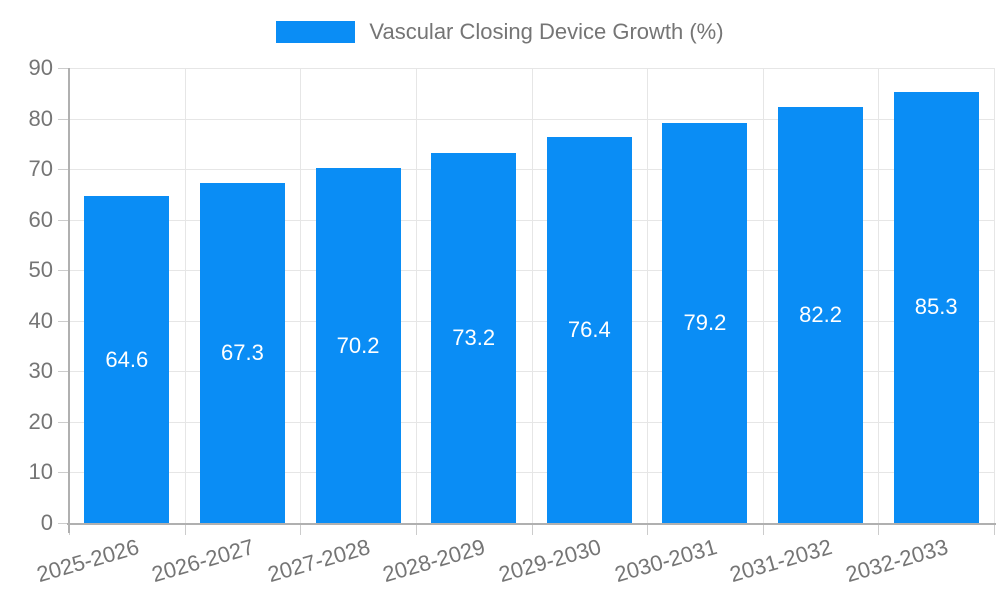 The image size is (1000, 600). What do you see at coordinates (40, 371) in the screenshot?
I see `y-tick-label: 30` at bounding box center [40, 371].